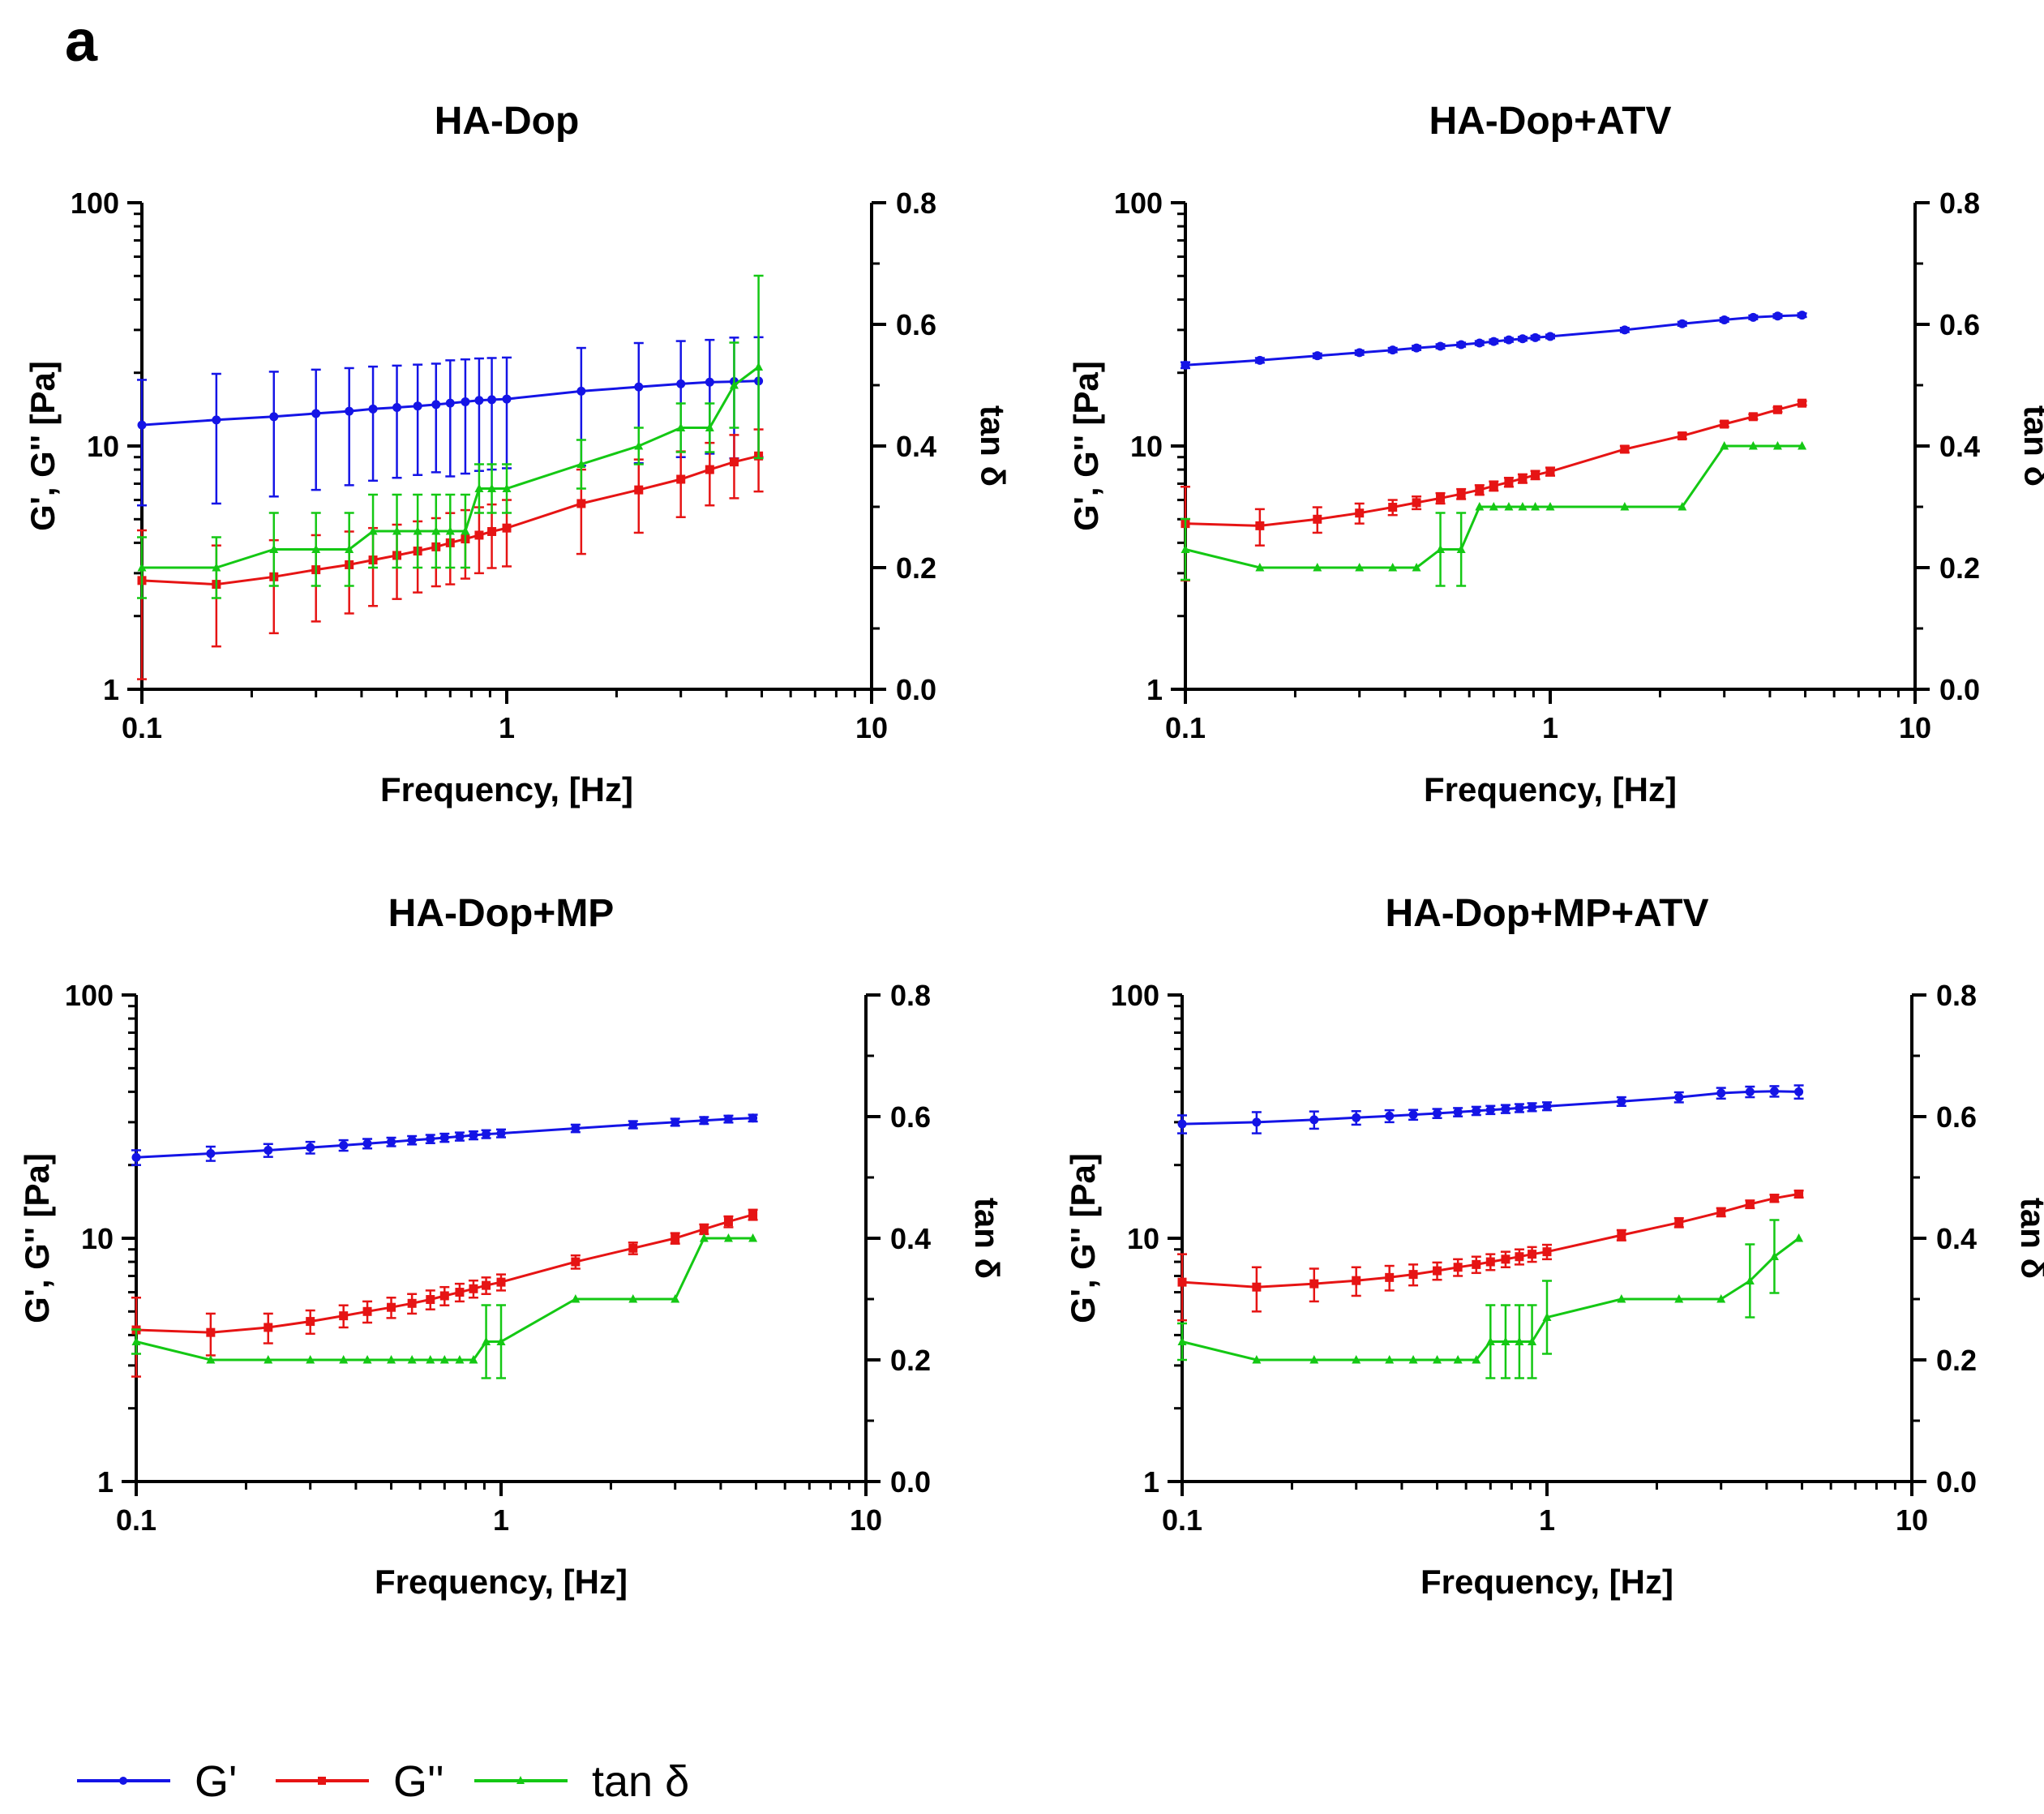 Image resolution: width=2044 pixels, height=1814 pixels. I want to click on y2-tick-label: 0.0, so click(1957, 1482).